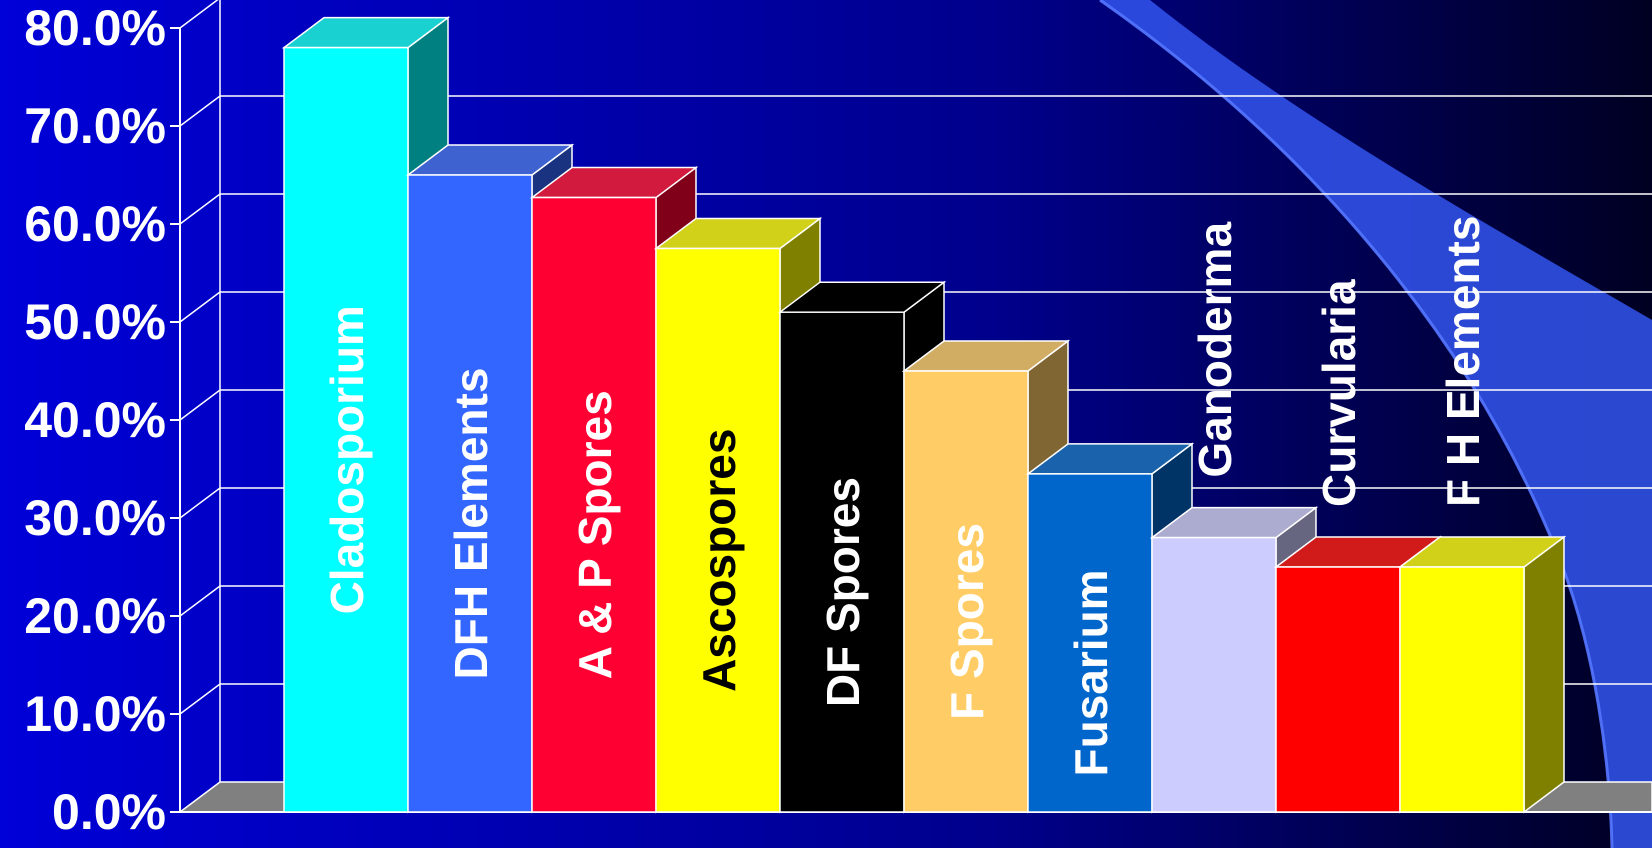 The width and height of the screenshot is (1652, 848). Describe the element at coordinates (595, 534) in the screenshot. I see `bar-label: A & P Spores` at that location.